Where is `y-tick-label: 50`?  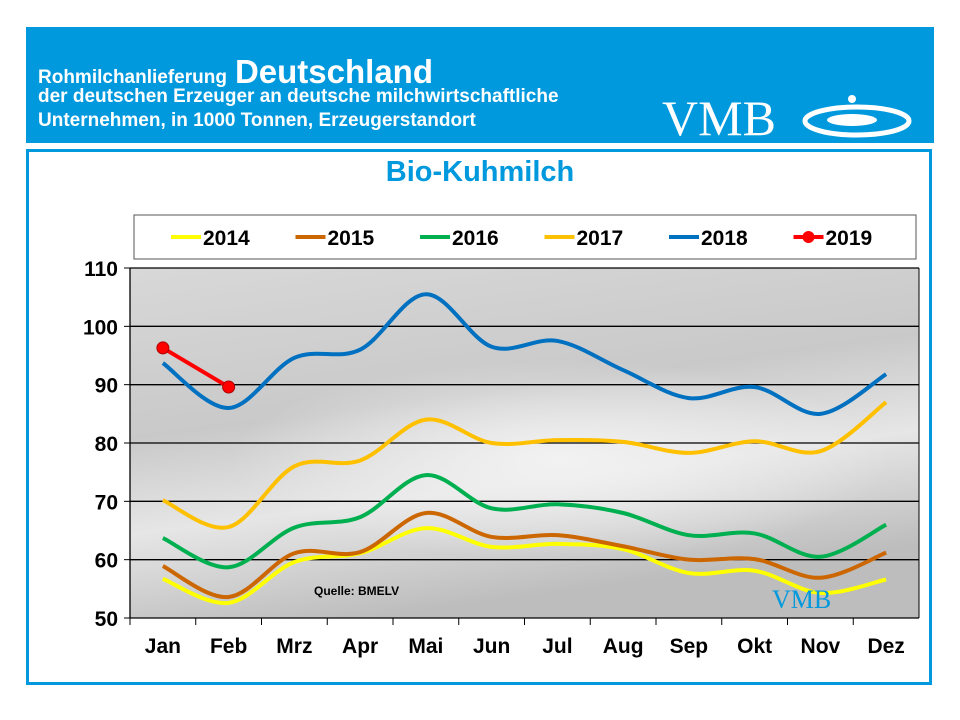
y-tick-label: 50 is located at coordinates (106, 619).